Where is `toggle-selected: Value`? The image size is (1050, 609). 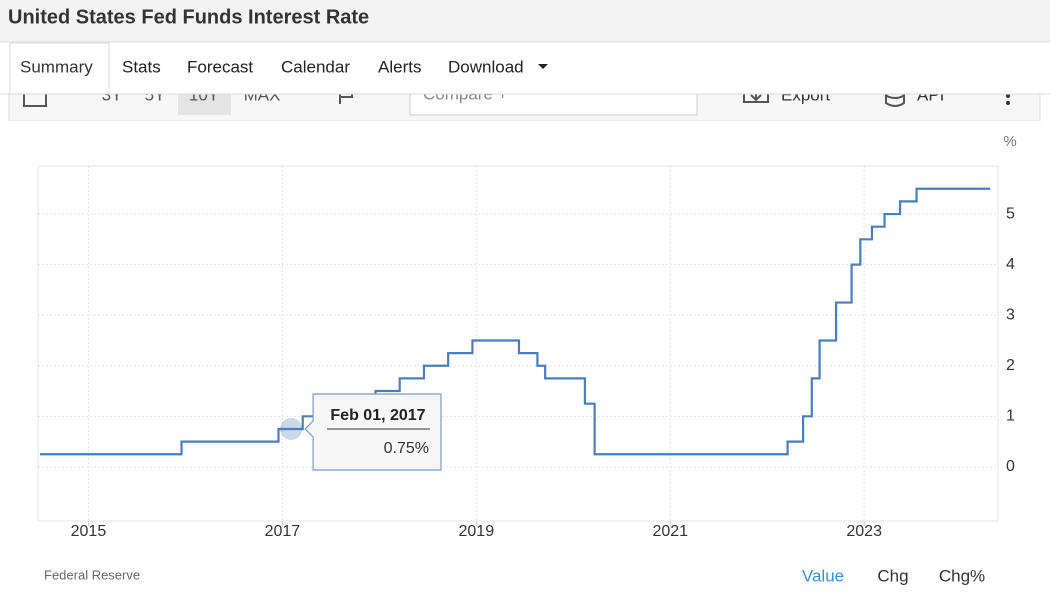
toggle-selected: Value is located at coordinates (823, 575).